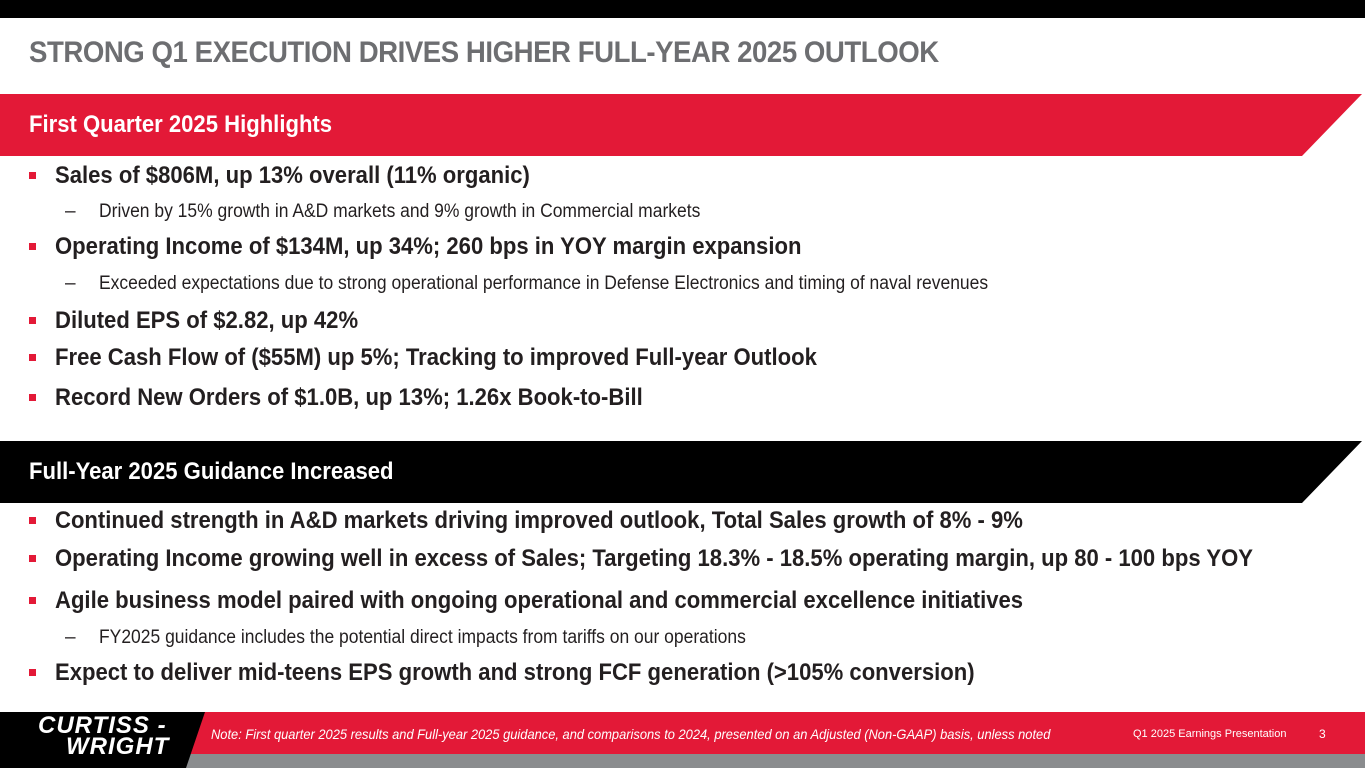 The height and width of the screenshot is (768, 1365). I want to click on section-2-banner: Full-Year 2025 Guidance Increased, so click(682, 472).